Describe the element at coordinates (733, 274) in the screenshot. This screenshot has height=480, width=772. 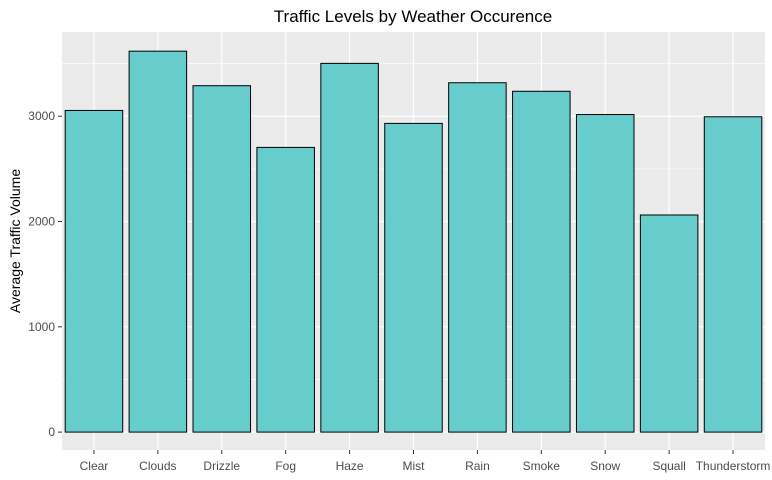
I see `bar-thunderstorm` at that location.